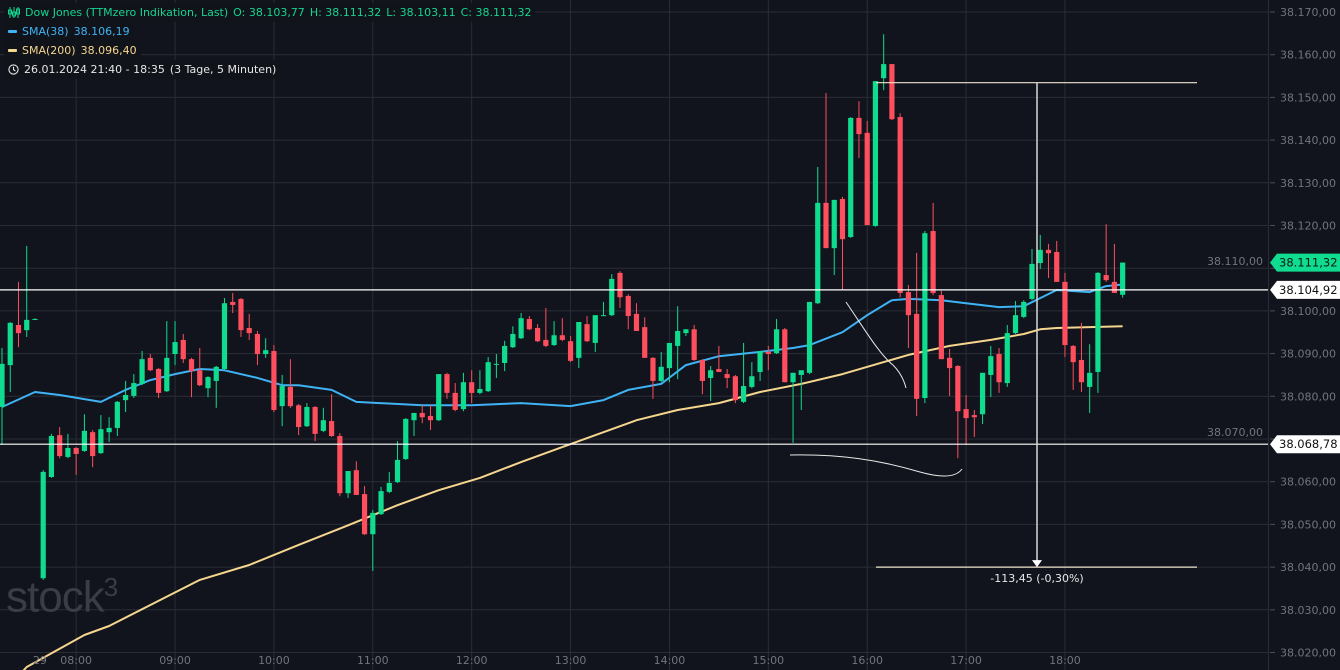 This screenshot has height=670, width=1340. I want to click on legend-sma38-row: SMA(38) 38.106,19, so click(69, 31).